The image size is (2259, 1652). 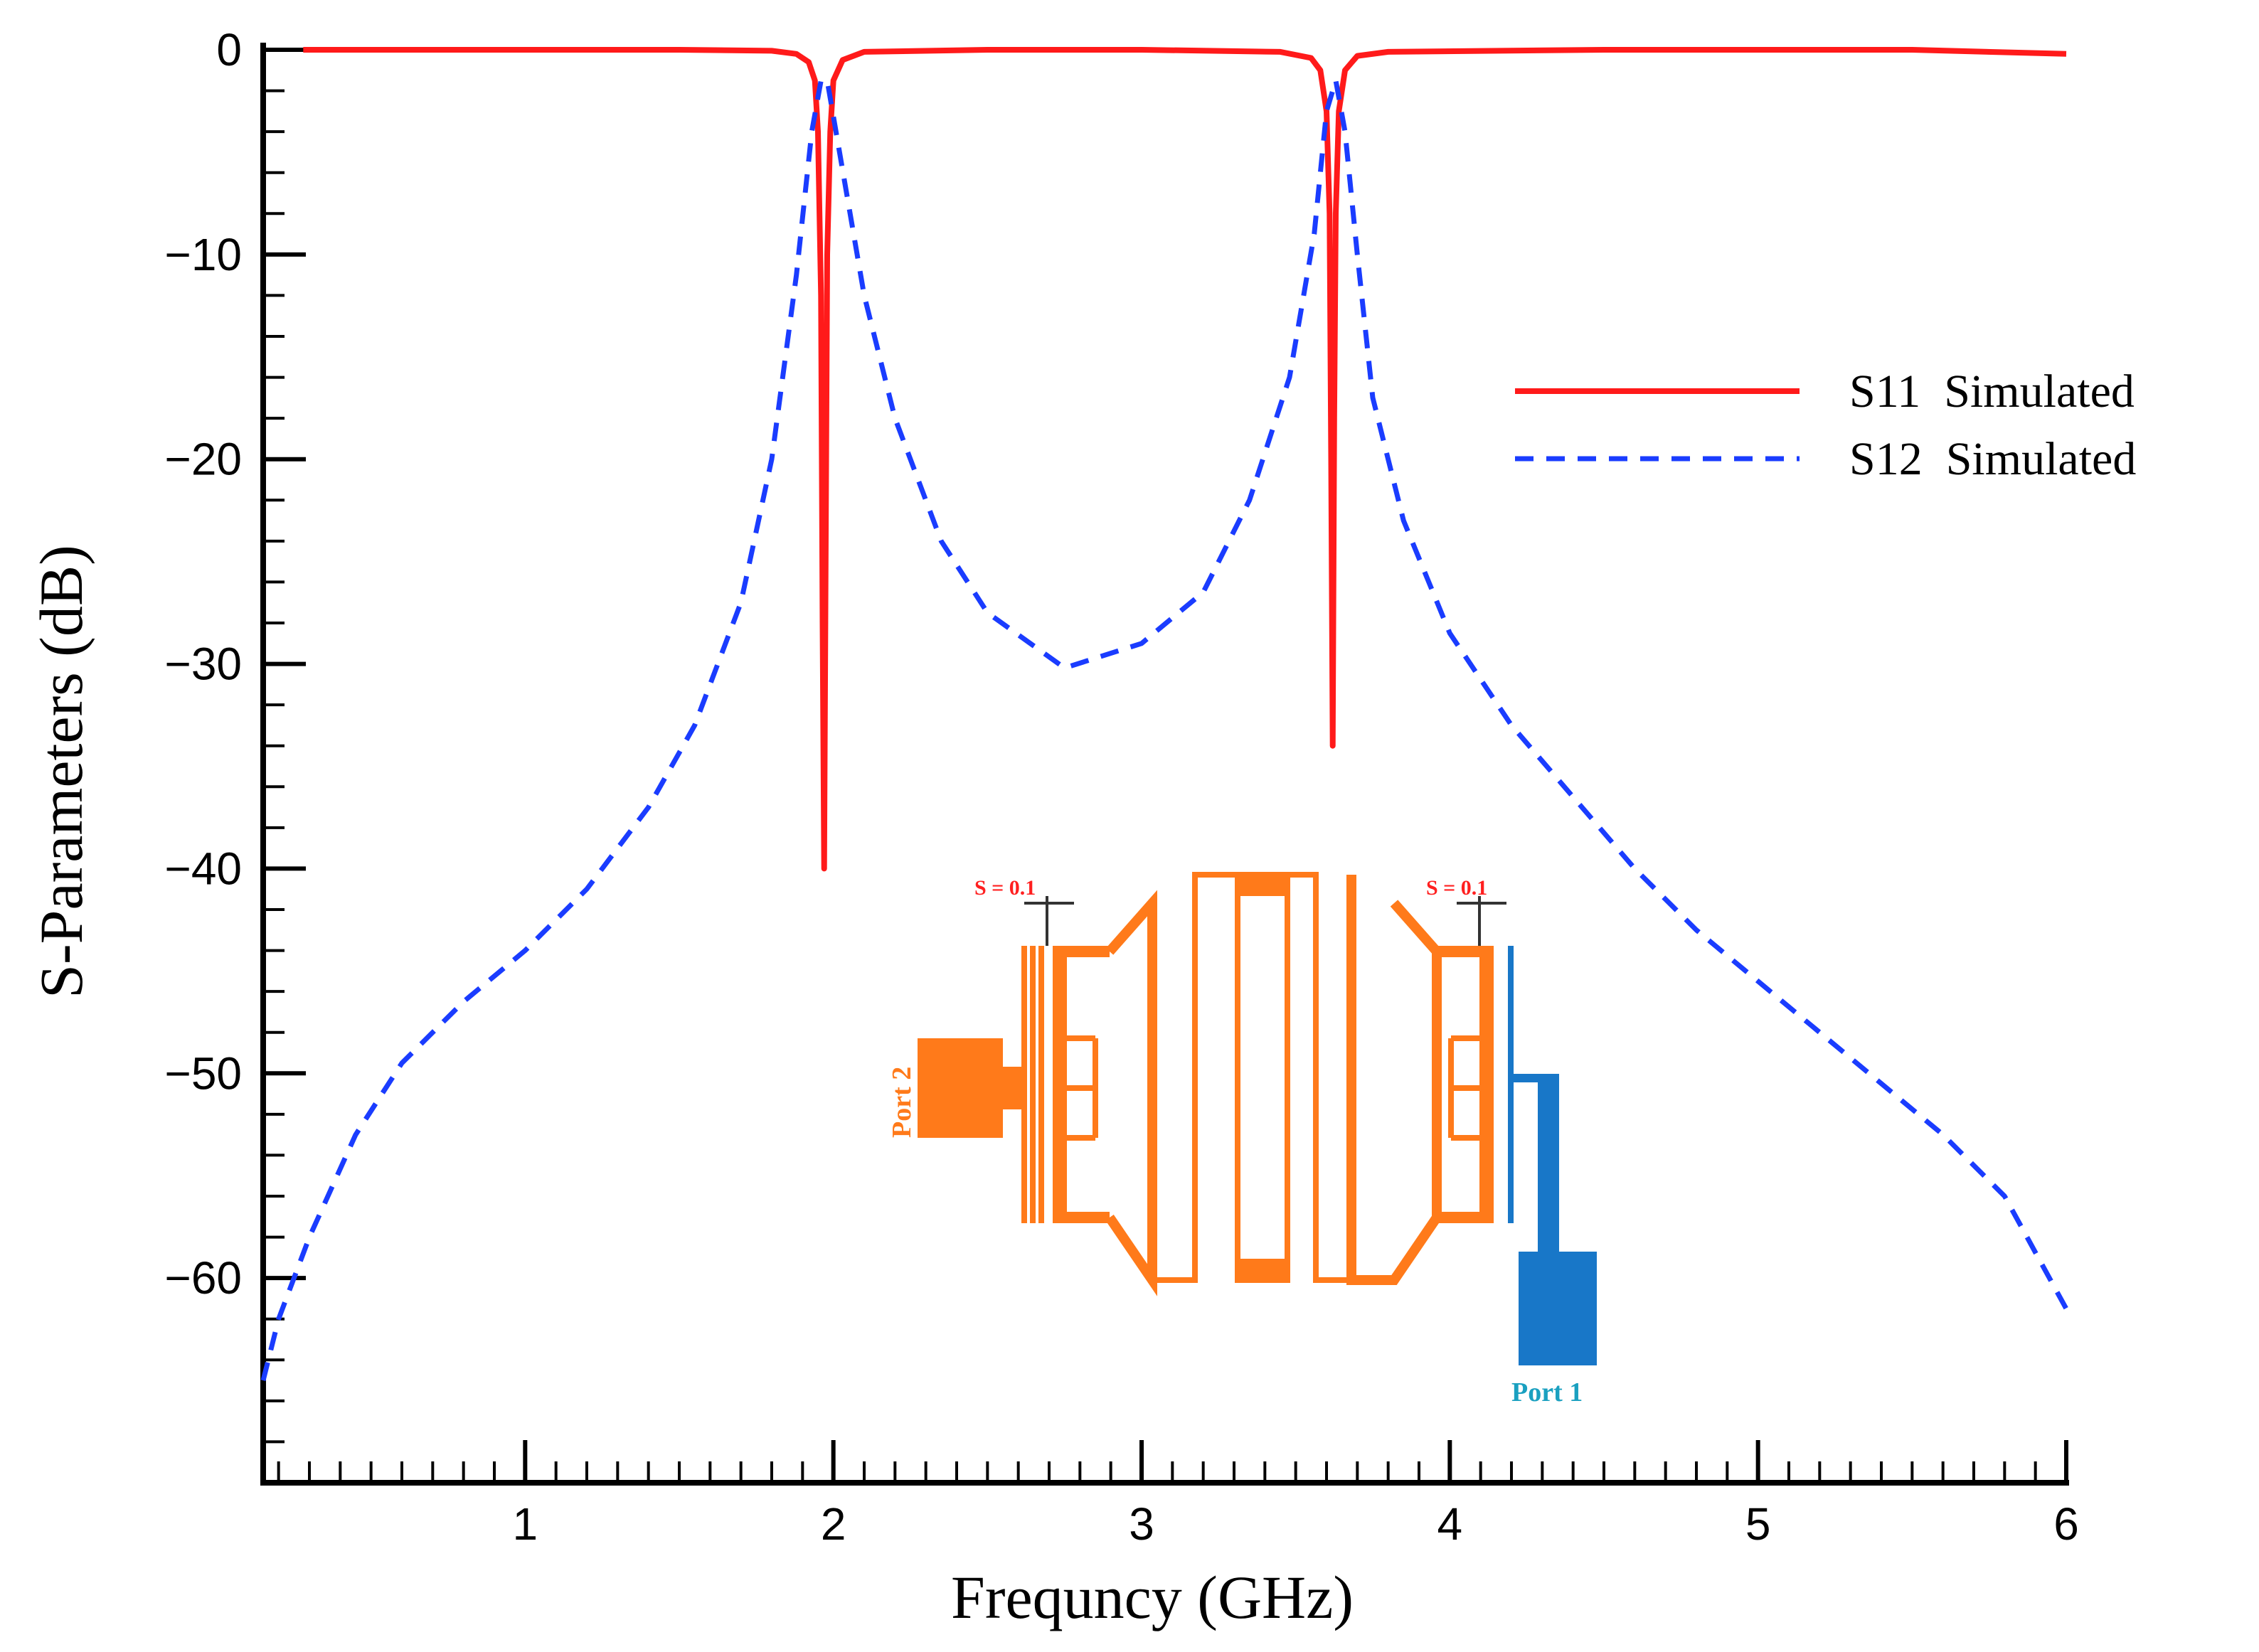 I want to click on port1-pad, so click(x=1558, y=1308).